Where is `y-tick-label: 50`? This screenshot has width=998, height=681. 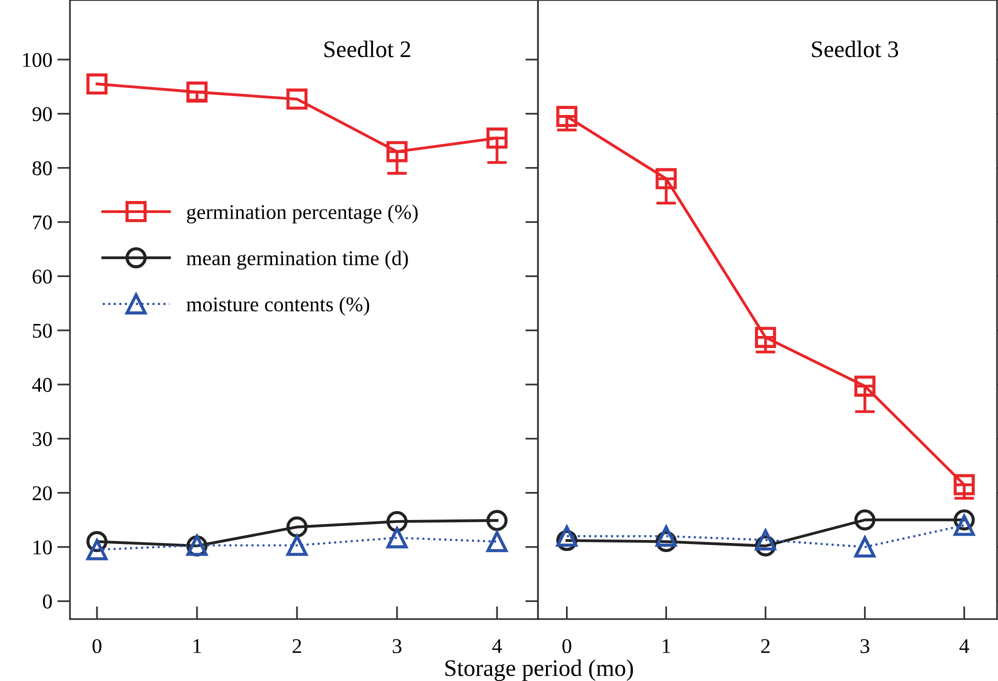
y-tick-label: 50 is located at coordinates (42, 331).